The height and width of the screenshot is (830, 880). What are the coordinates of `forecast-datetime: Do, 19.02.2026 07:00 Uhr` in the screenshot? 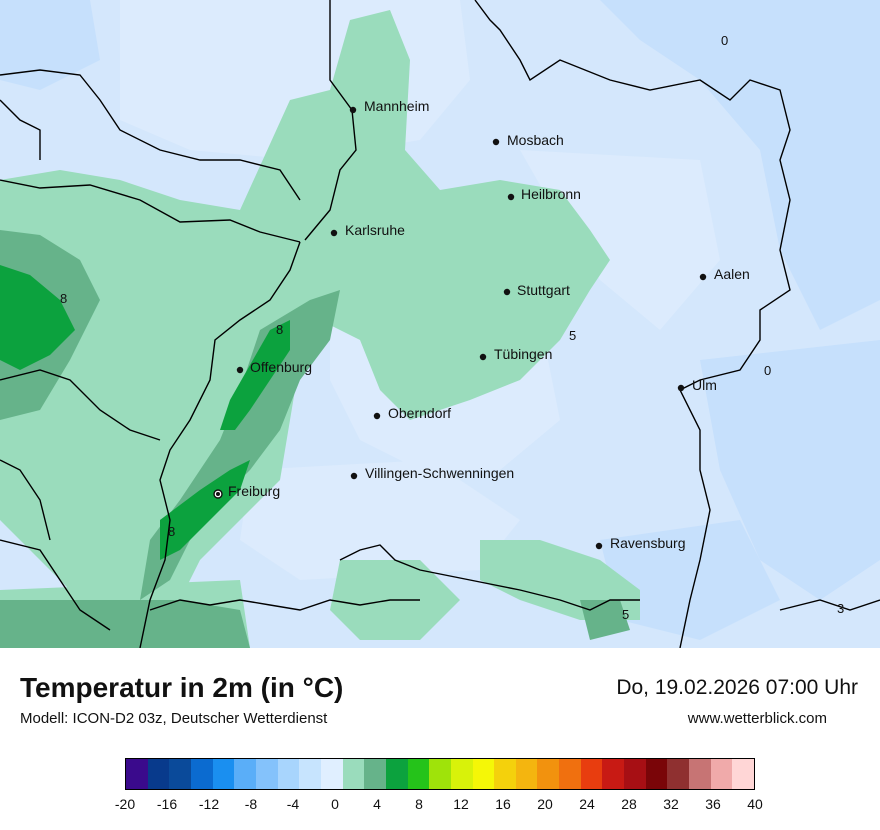 It's located at (737, 687).